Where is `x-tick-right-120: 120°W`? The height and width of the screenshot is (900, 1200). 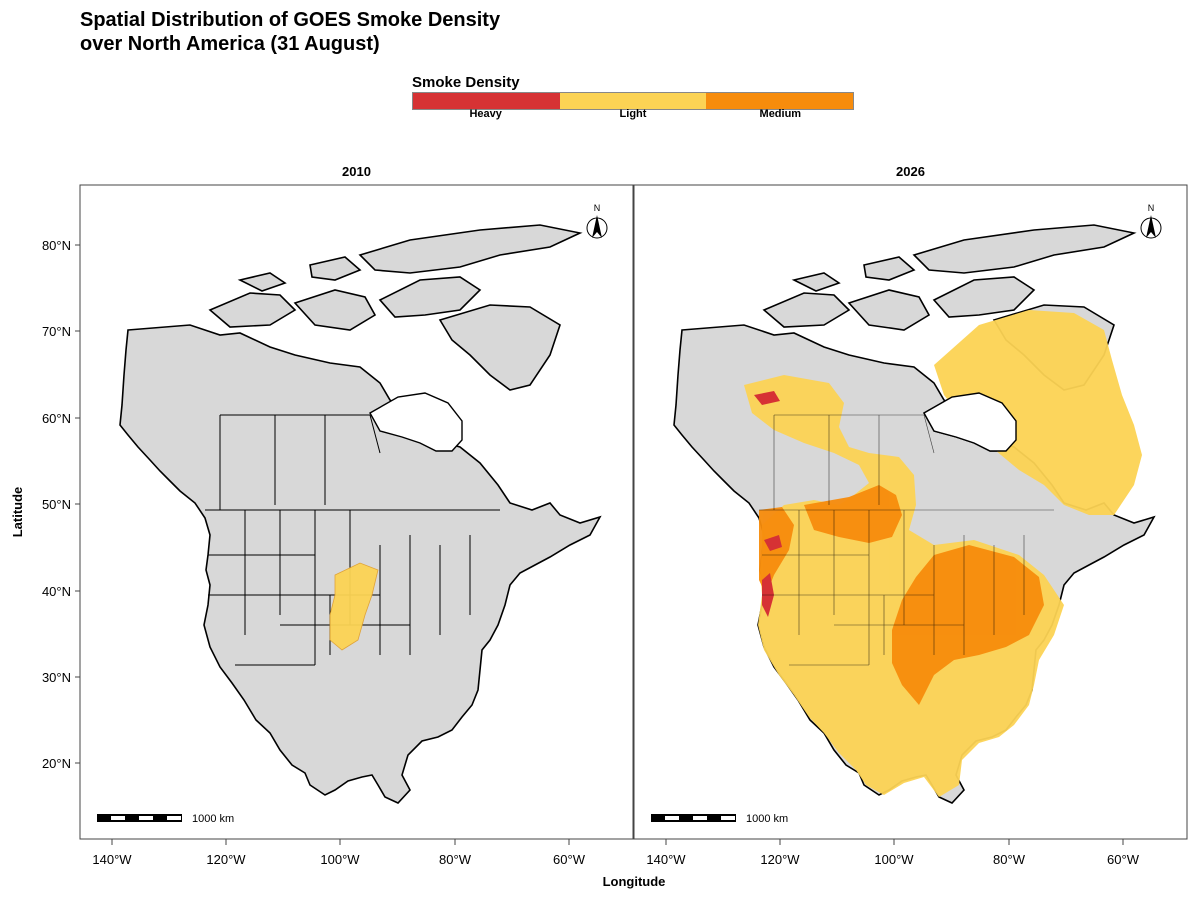
x-tick-right-120: 120°W is located at coordinates (780, 853).